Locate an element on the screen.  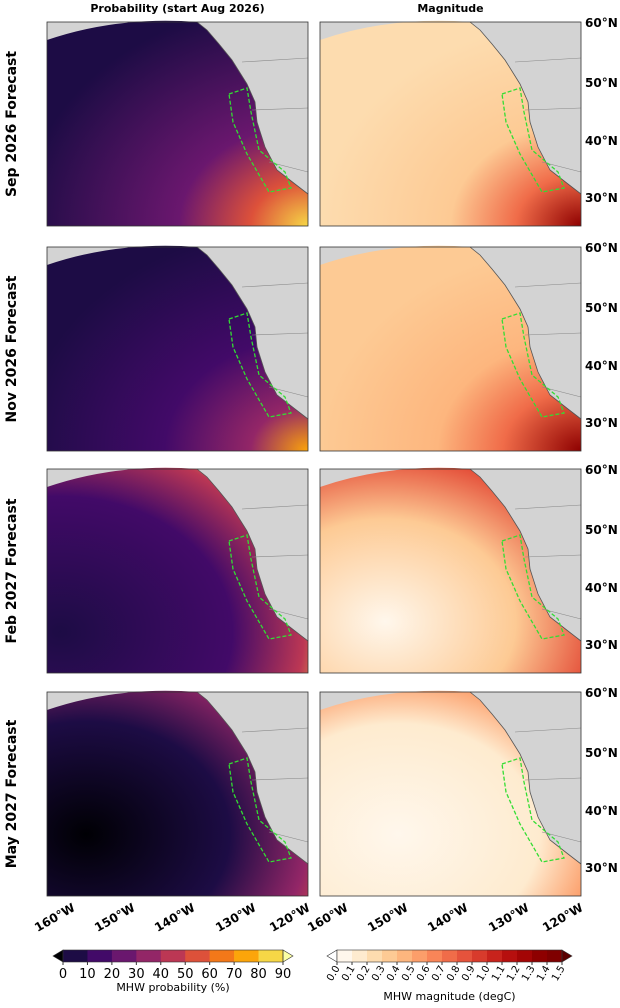
colorbar-tick-label: 10 is located at coordinates (87, 974).